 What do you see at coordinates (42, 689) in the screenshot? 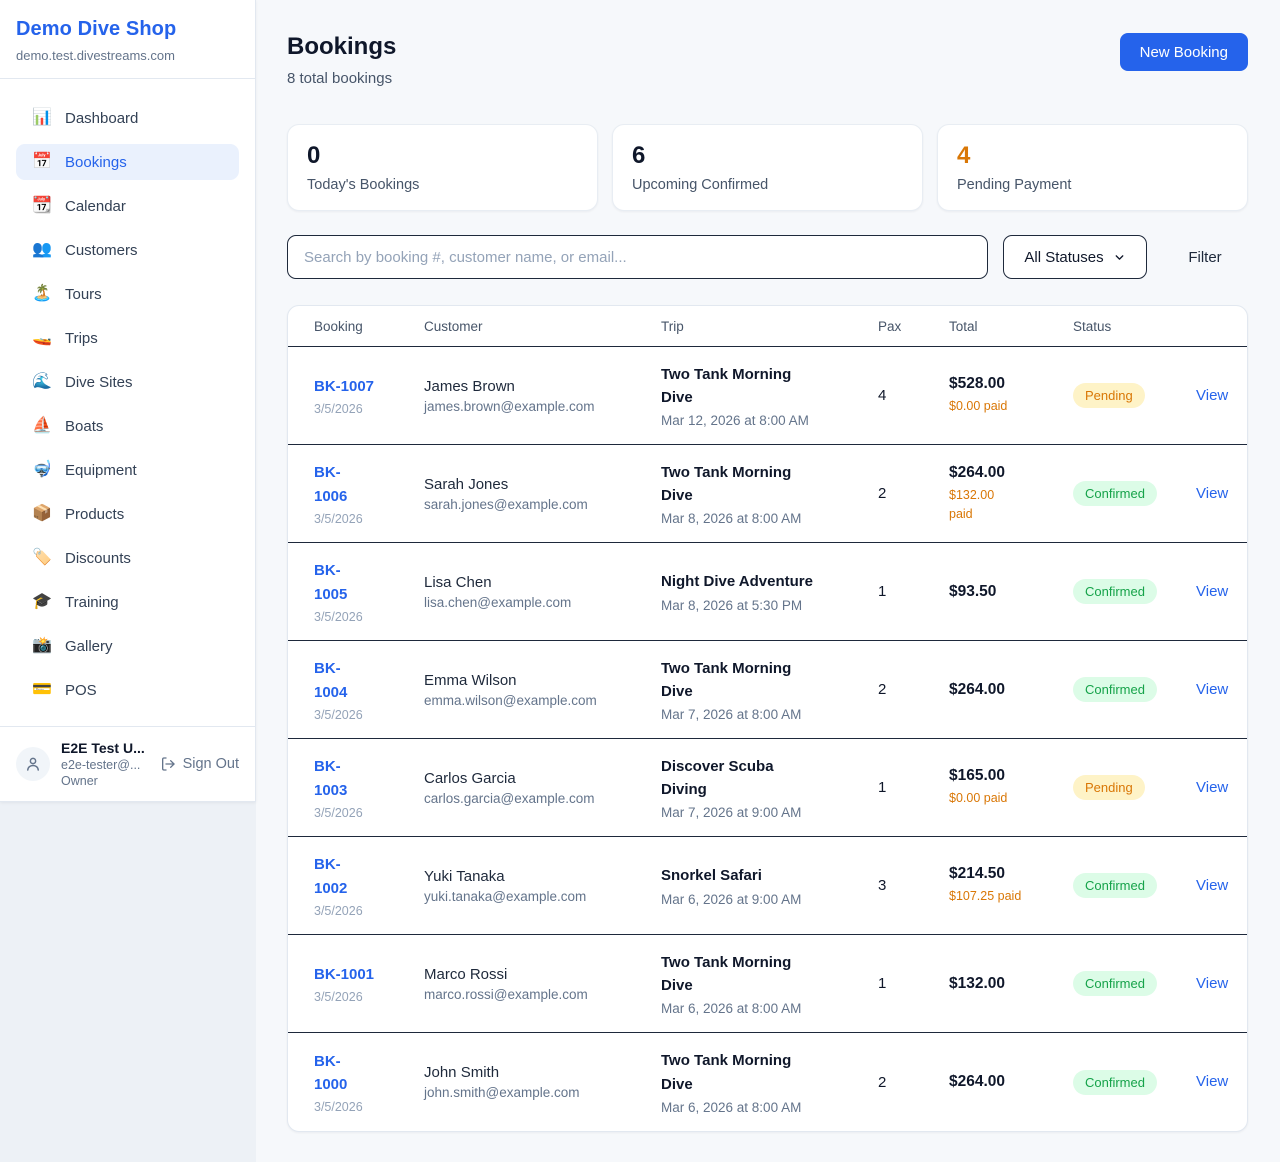
I see `pos-icon: 💳` at bounding box center [42, 689].